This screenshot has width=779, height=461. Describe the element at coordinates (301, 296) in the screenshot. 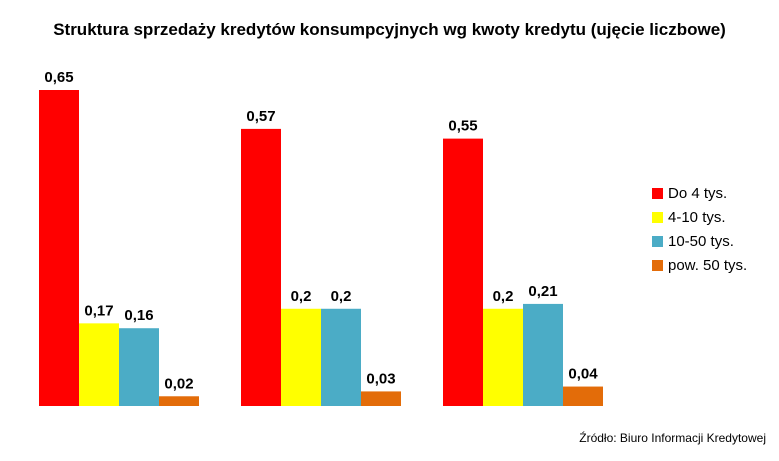

I see `data-label-2-group-2: 0,2` at that location.